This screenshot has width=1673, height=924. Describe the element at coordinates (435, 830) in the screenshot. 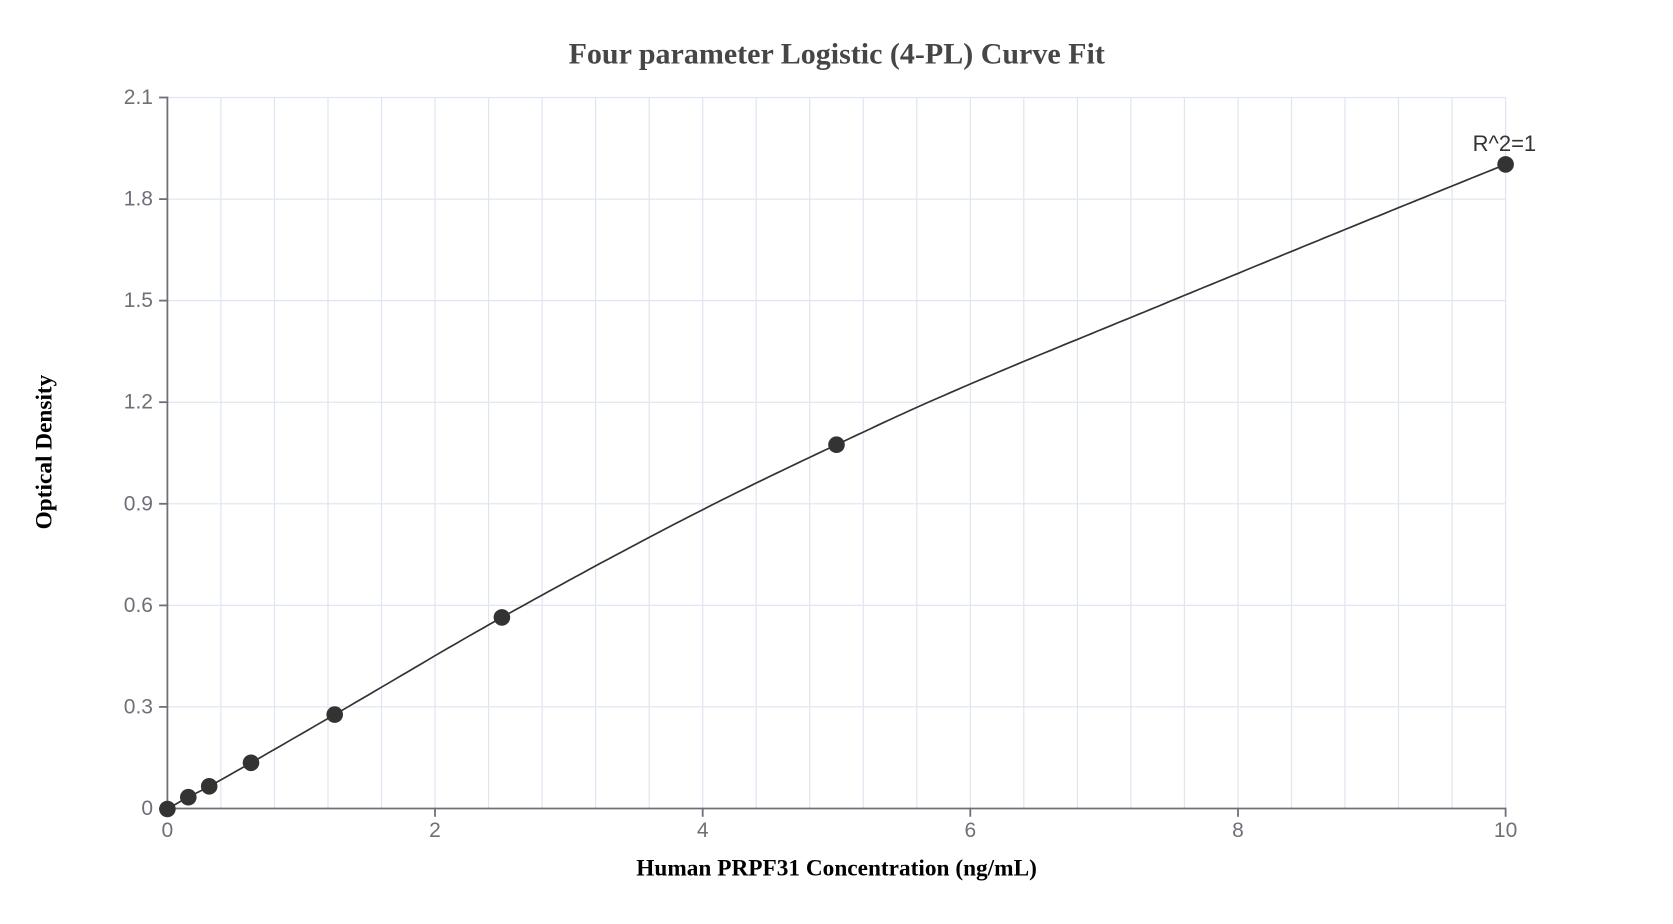

I see `svg-text: 2` at that location.